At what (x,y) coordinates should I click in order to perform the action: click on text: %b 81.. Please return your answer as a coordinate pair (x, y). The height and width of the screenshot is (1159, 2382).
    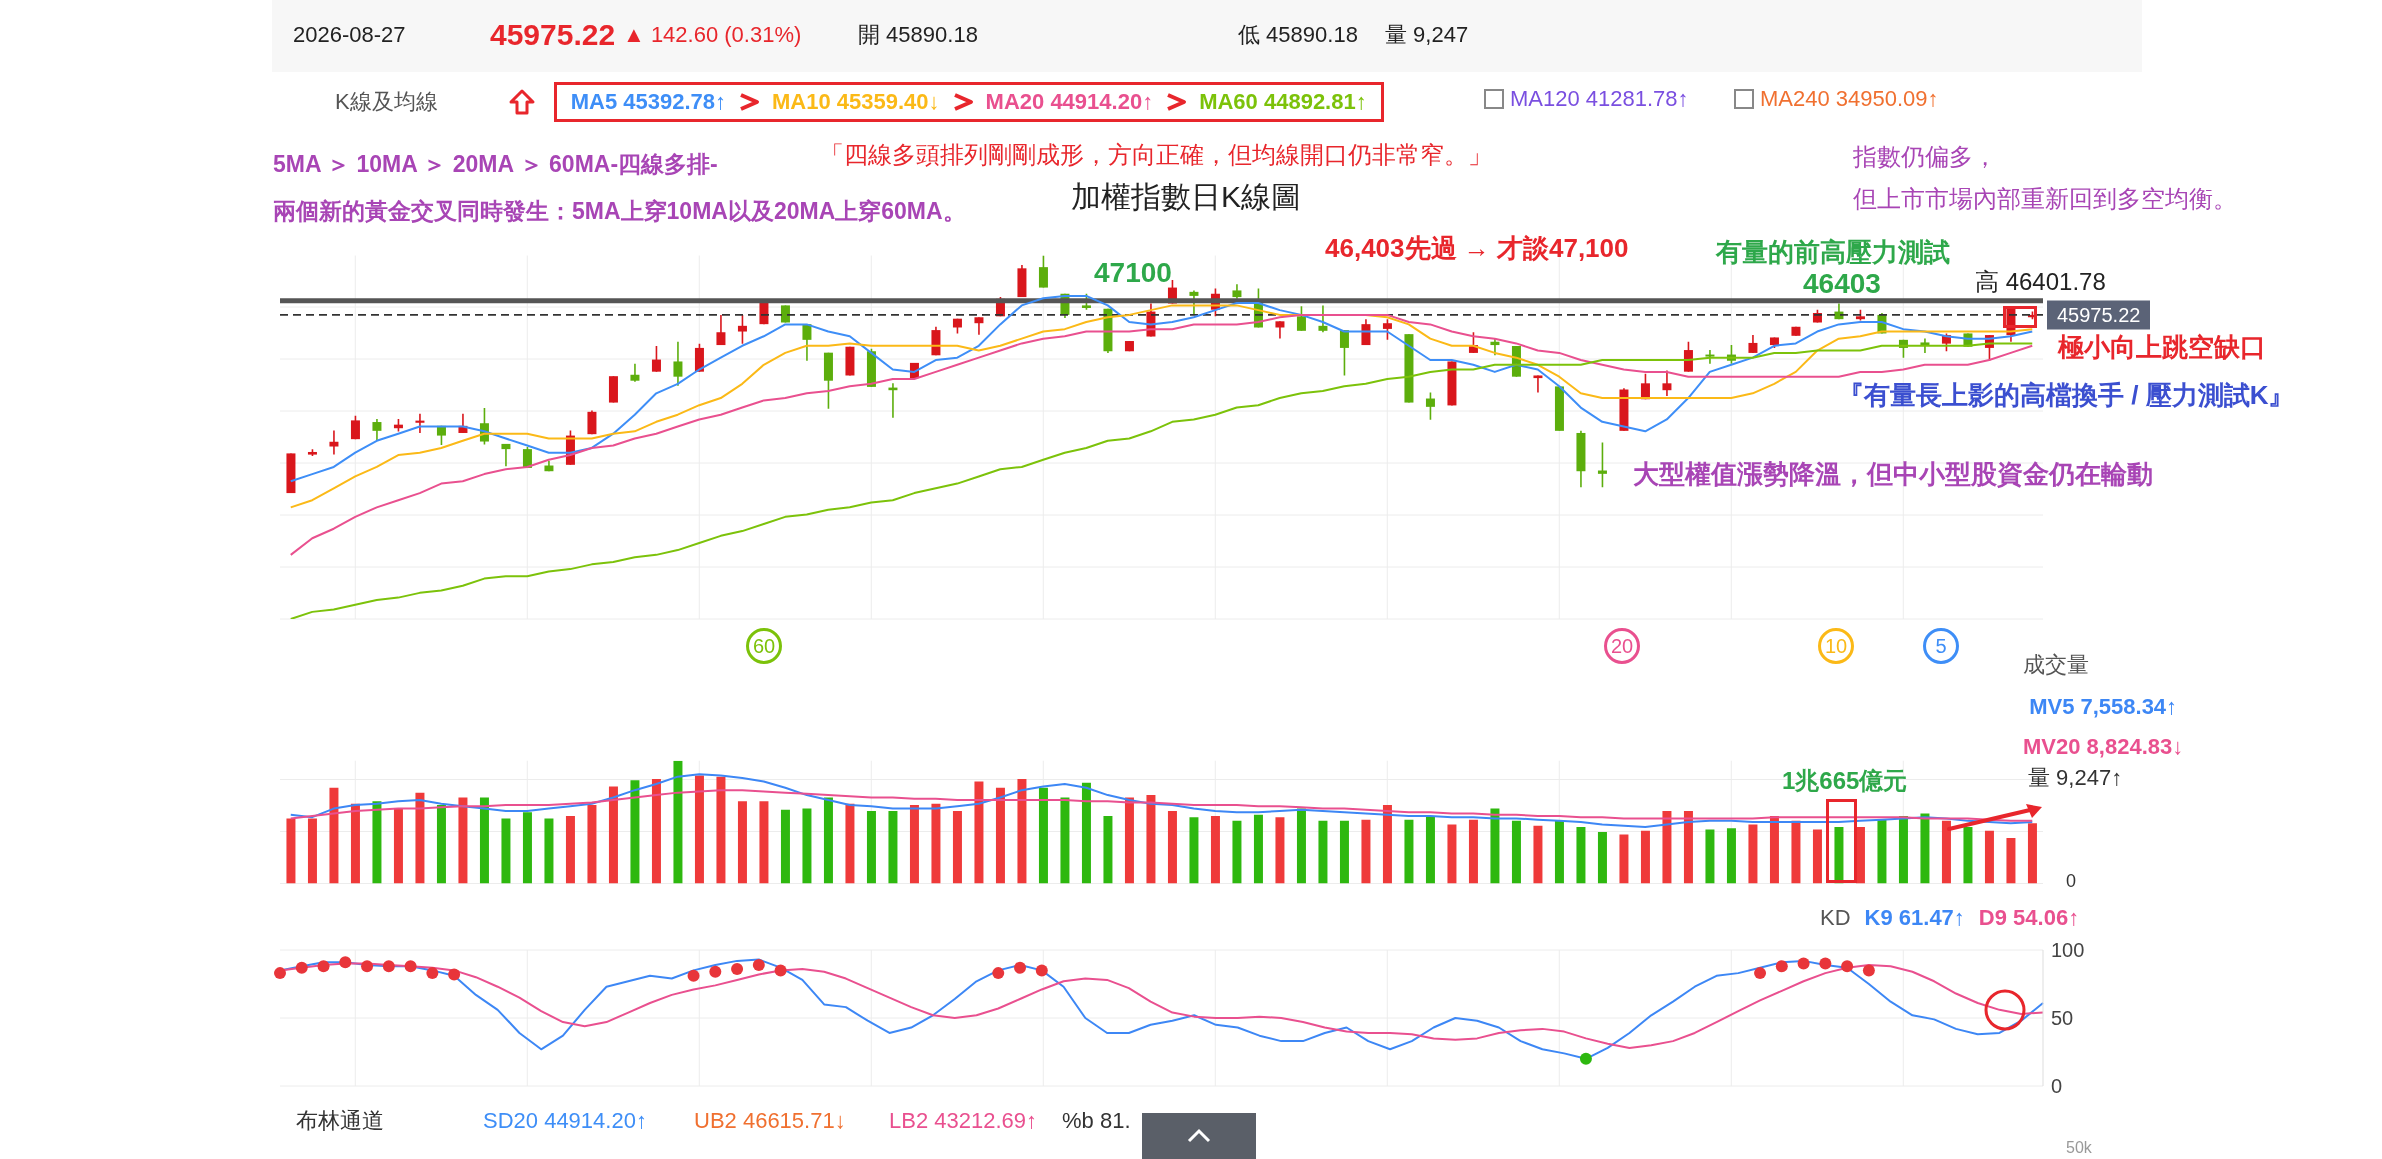
    Looking at the image, I should click on (1096, 1121).